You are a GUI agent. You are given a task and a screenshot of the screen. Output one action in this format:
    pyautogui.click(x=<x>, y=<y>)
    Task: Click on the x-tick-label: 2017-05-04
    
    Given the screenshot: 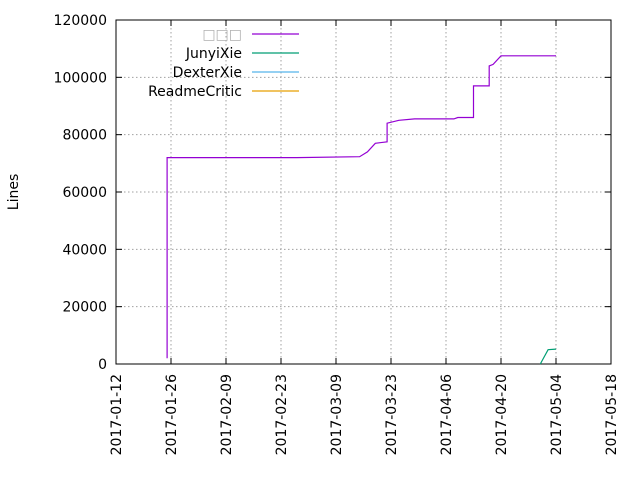 What is the action you would take?
    pyautogui.click(x=557, y=414)
    